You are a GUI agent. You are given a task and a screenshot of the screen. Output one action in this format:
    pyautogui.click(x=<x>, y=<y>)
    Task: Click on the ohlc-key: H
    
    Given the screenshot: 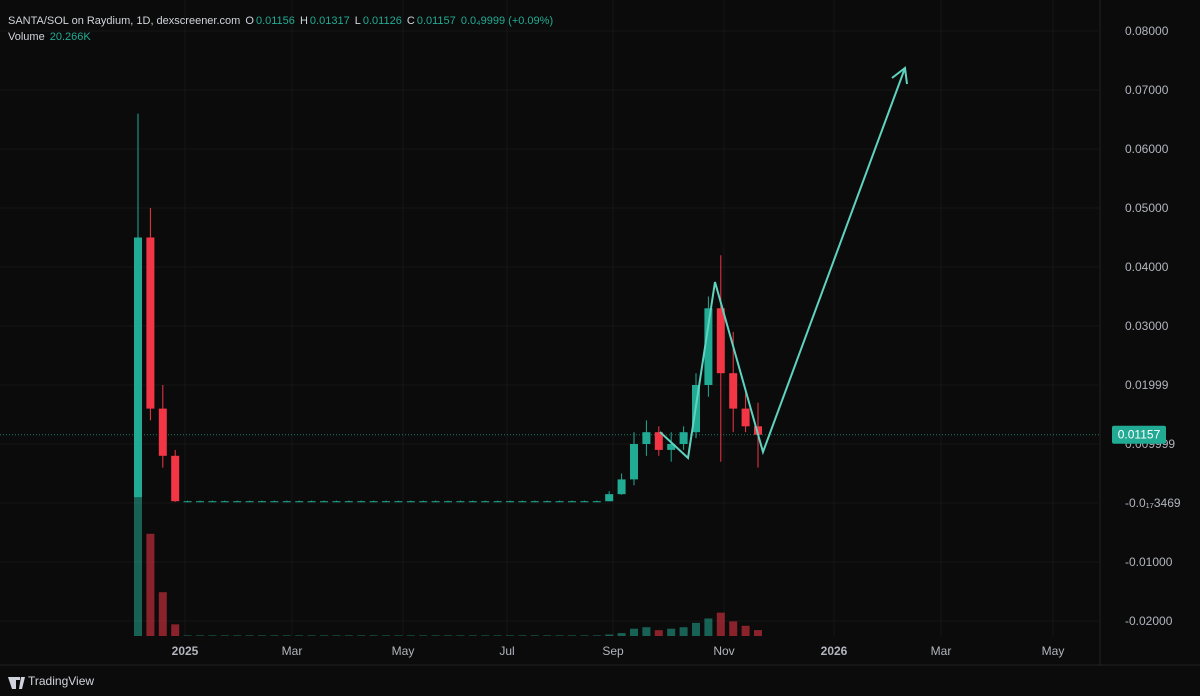 What is the action you would take?
    pyautogui.click(x=303, y=21)
    